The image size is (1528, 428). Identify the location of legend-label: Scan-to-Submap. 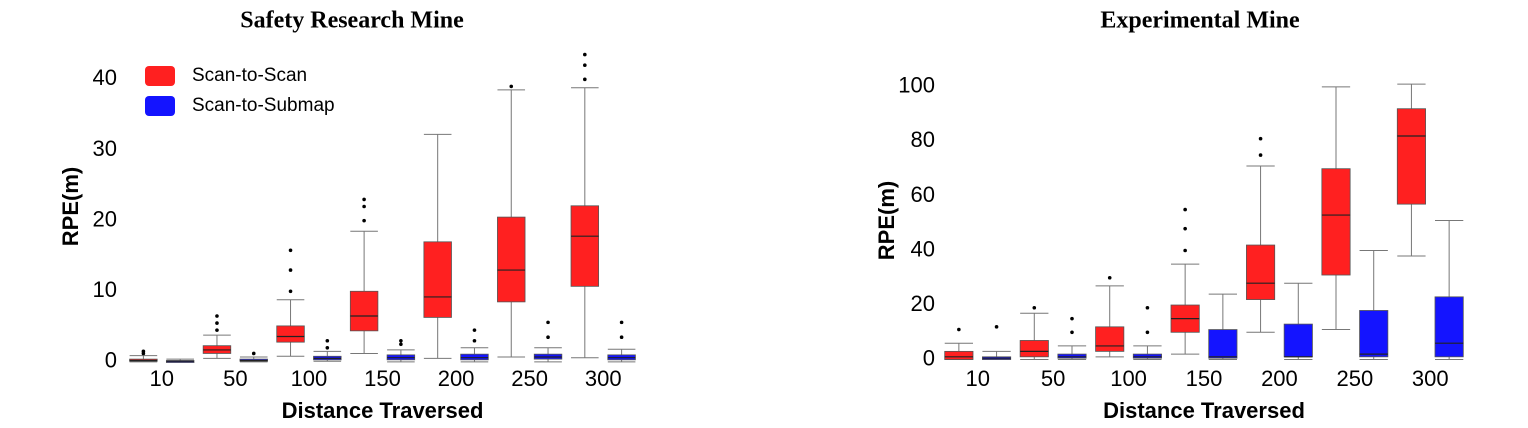
(263, 105).